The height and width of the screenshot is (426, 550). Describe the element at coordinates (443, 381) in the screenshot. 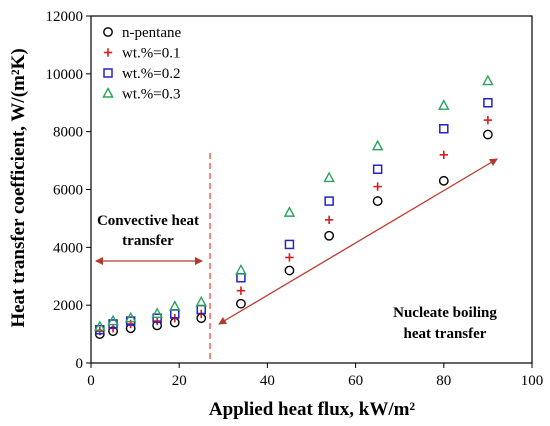

I see `x-tick-label: 80` at that location.